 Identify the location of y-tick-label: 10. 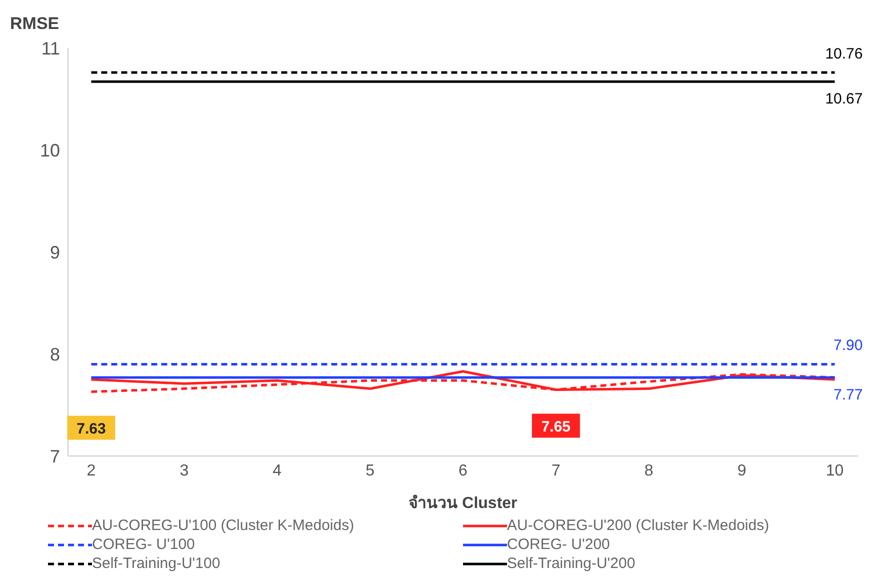
(50, 150).